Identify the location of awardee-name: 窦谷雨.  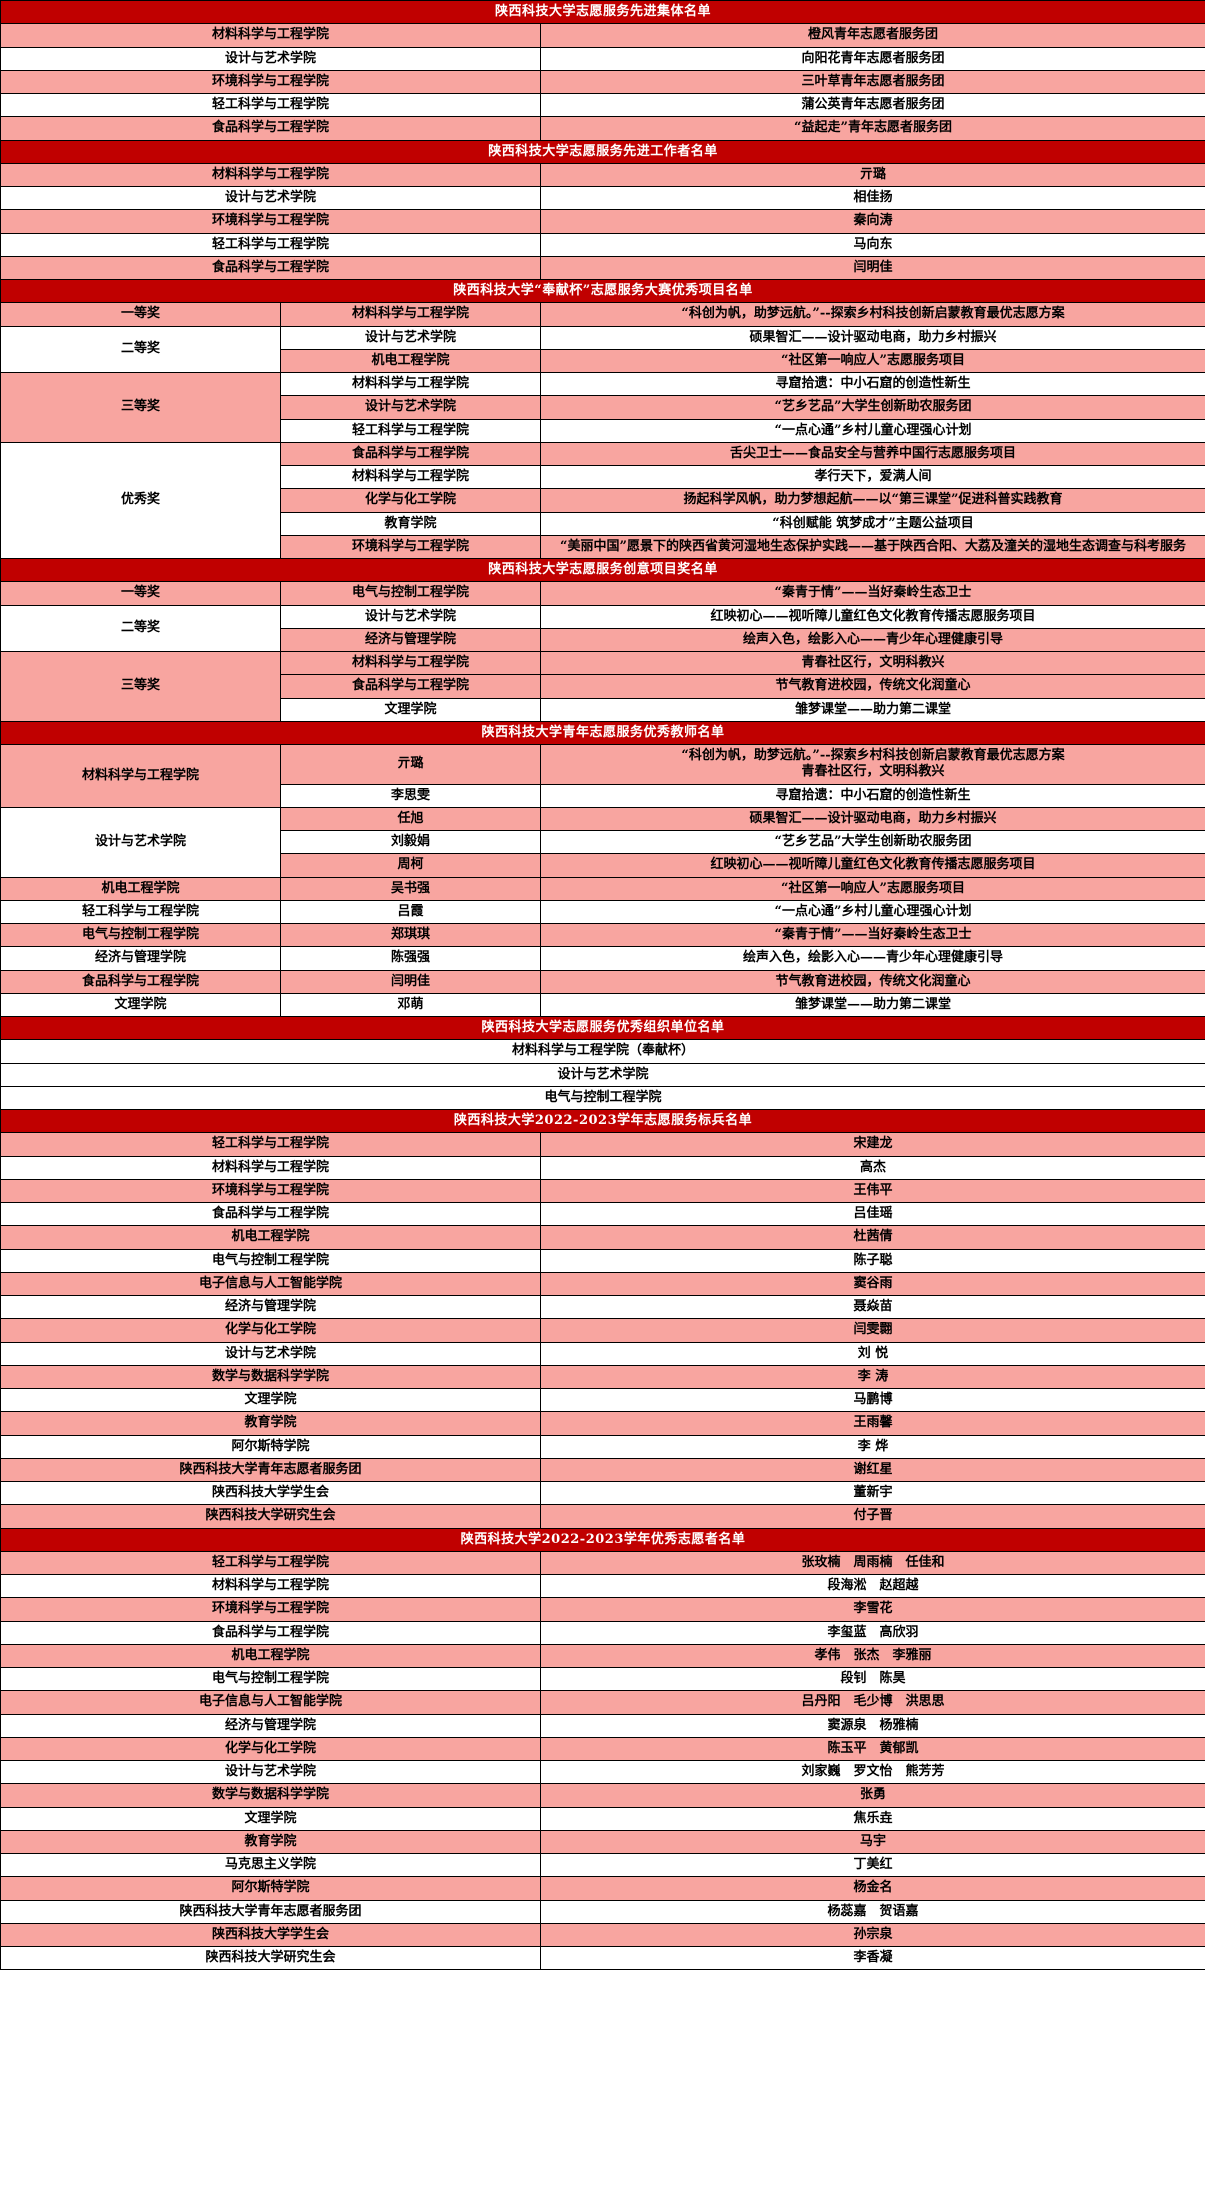
(872, 1284).